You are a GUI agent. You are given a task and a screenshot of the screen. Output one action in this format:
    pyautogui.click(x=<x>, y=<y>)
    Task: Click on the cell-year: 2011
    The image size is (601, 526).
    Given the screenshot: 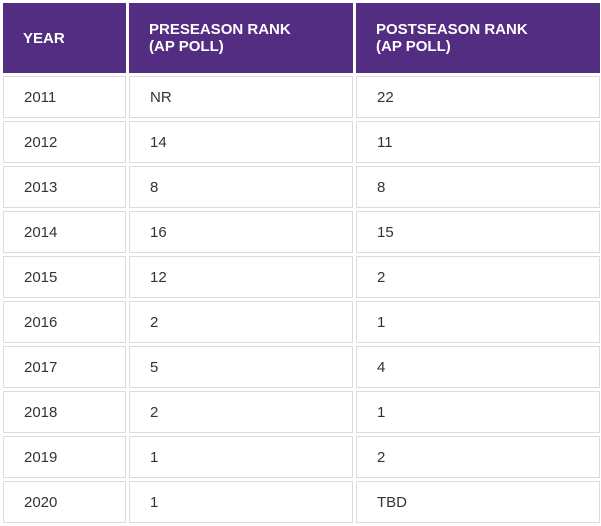 What is the action you would take?
    pyautogui.click(x=64, y=97)
    